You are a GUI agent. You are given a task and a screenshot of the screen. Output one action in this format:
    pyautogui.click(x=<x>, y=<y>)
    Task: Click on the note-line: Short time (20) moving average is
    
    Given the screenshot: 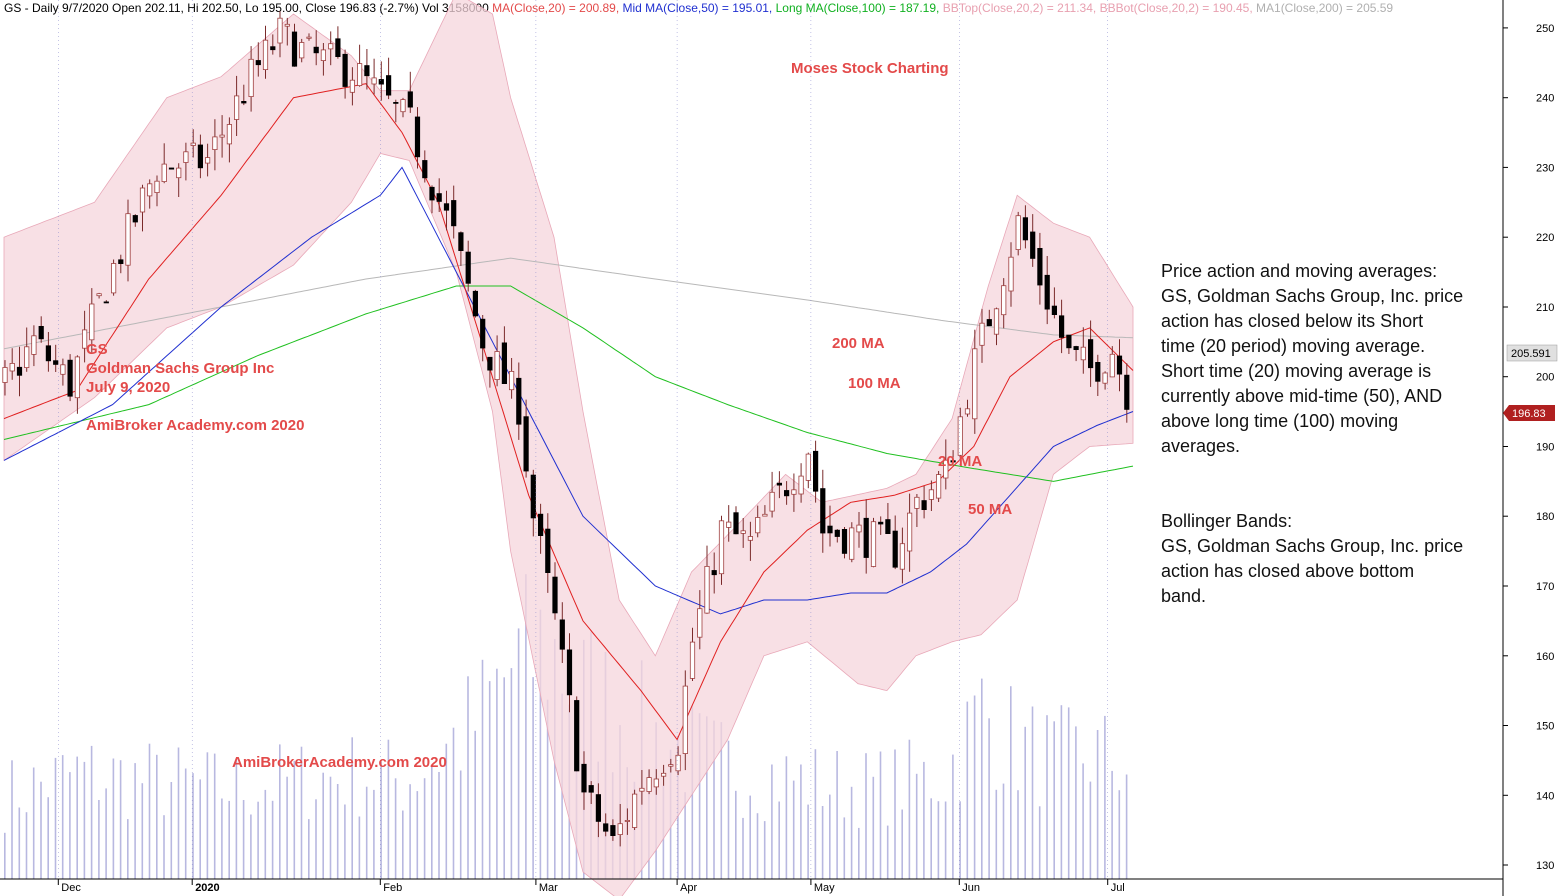 What is the action you would take?
    pyautogui.click(x=1296, y=371)
    